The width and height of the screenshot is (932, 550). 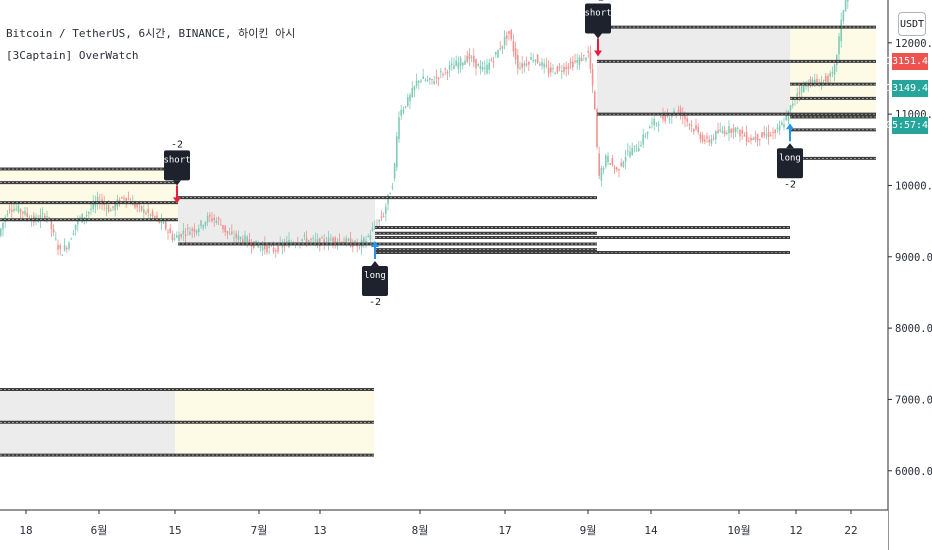 I want to click on currency-button: USDT, so click(x=912, y=24).